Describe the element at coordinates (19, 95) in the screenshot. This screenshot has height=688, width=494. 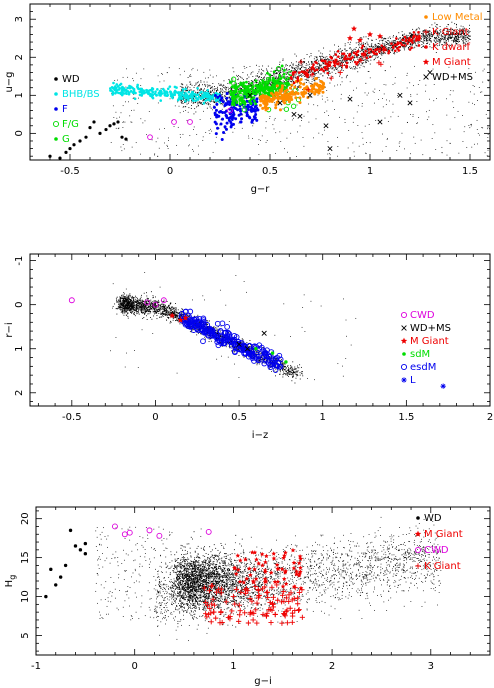
I see `y-tick-label: 1` at that location.